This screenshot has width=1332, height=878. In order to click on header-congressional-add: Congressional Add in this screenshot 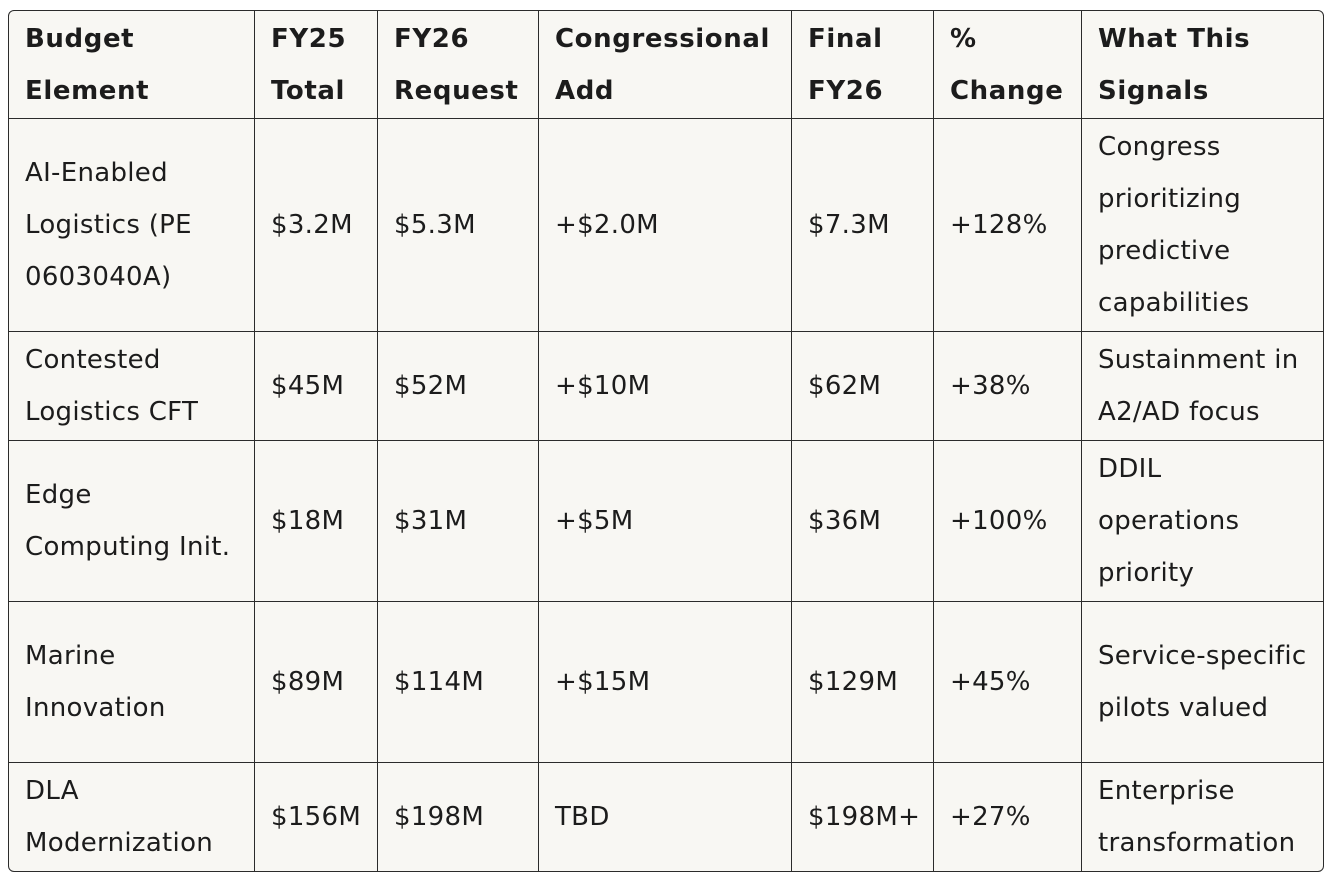, I will do `click(665, 65)`.